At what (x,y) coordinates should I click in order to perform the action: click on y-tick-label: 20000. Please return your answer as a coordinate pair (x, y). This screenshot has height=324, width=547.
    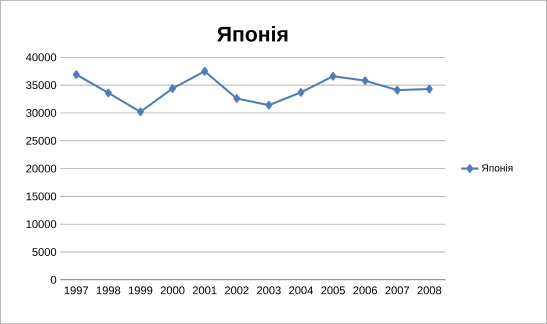
    Looking at the image, I should click on (41, 168).